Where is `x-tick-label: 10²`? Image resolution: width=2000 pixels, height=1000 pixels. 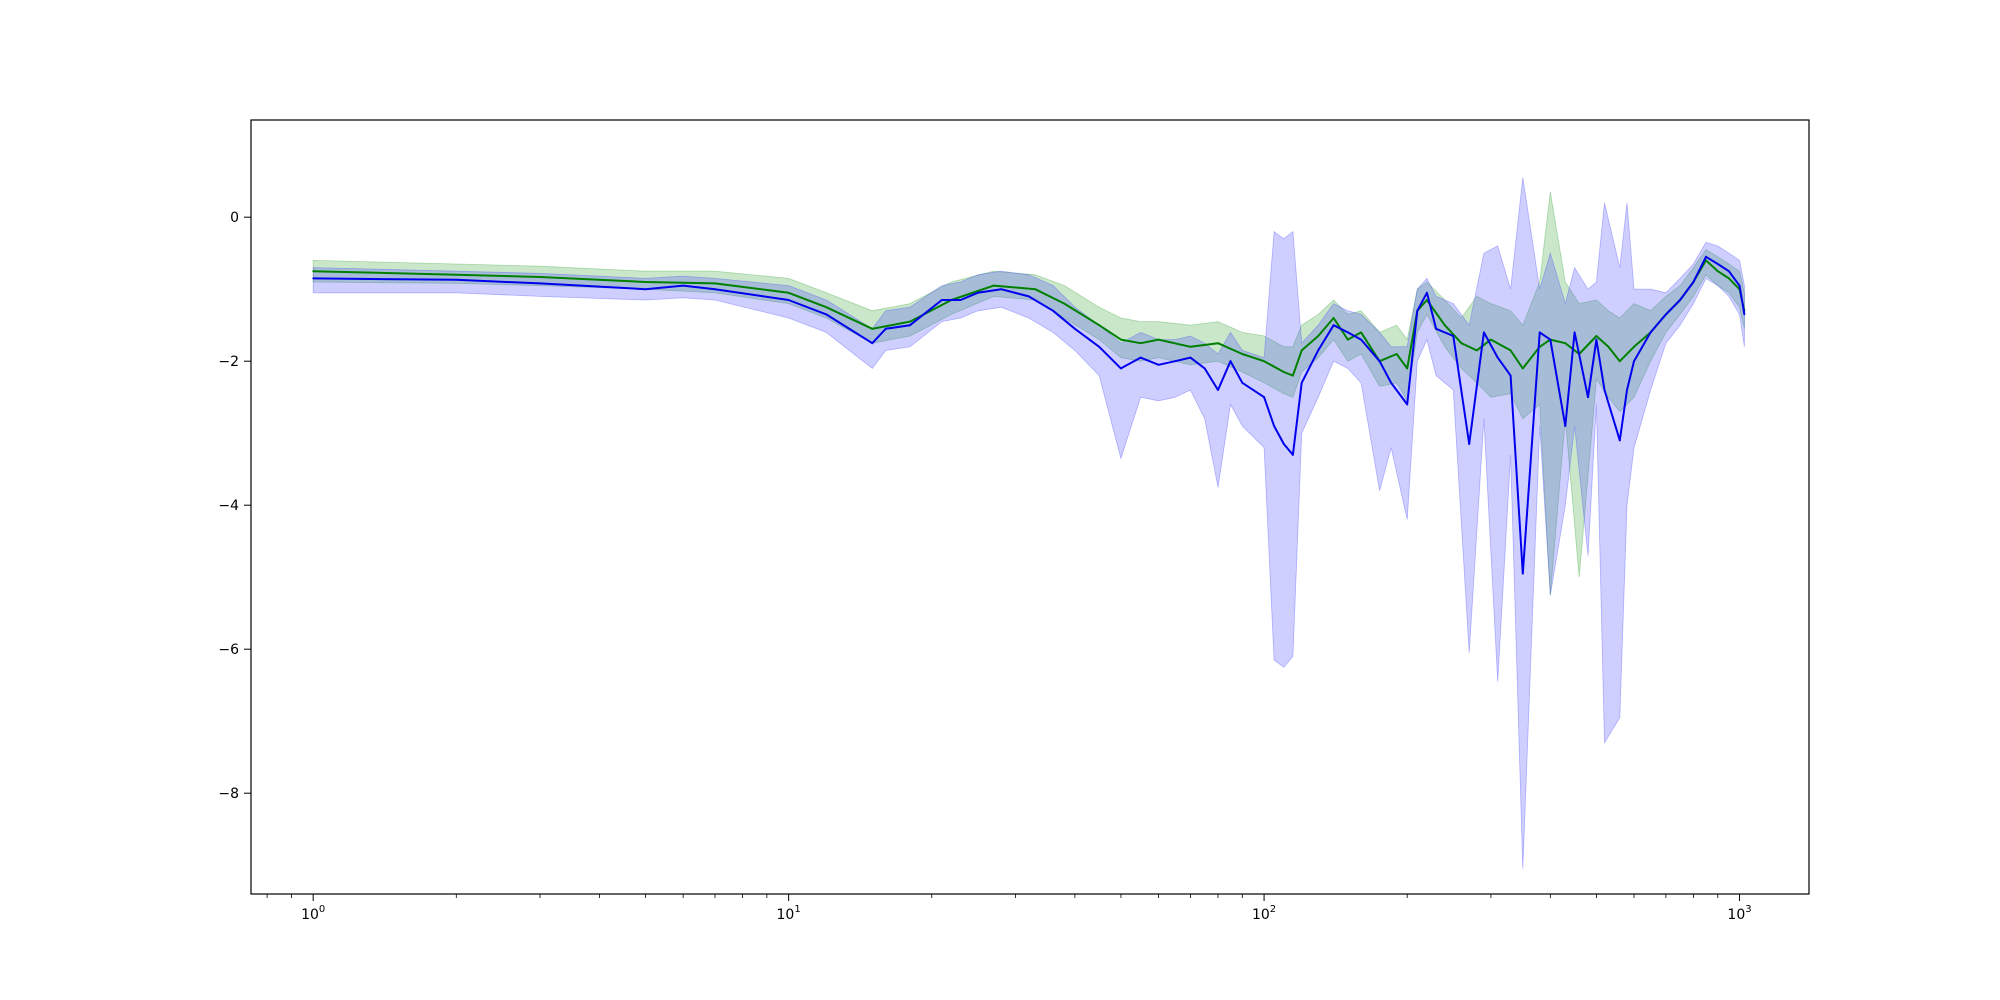
x-tick-label: 10² is located at coordinates (1264, 913).